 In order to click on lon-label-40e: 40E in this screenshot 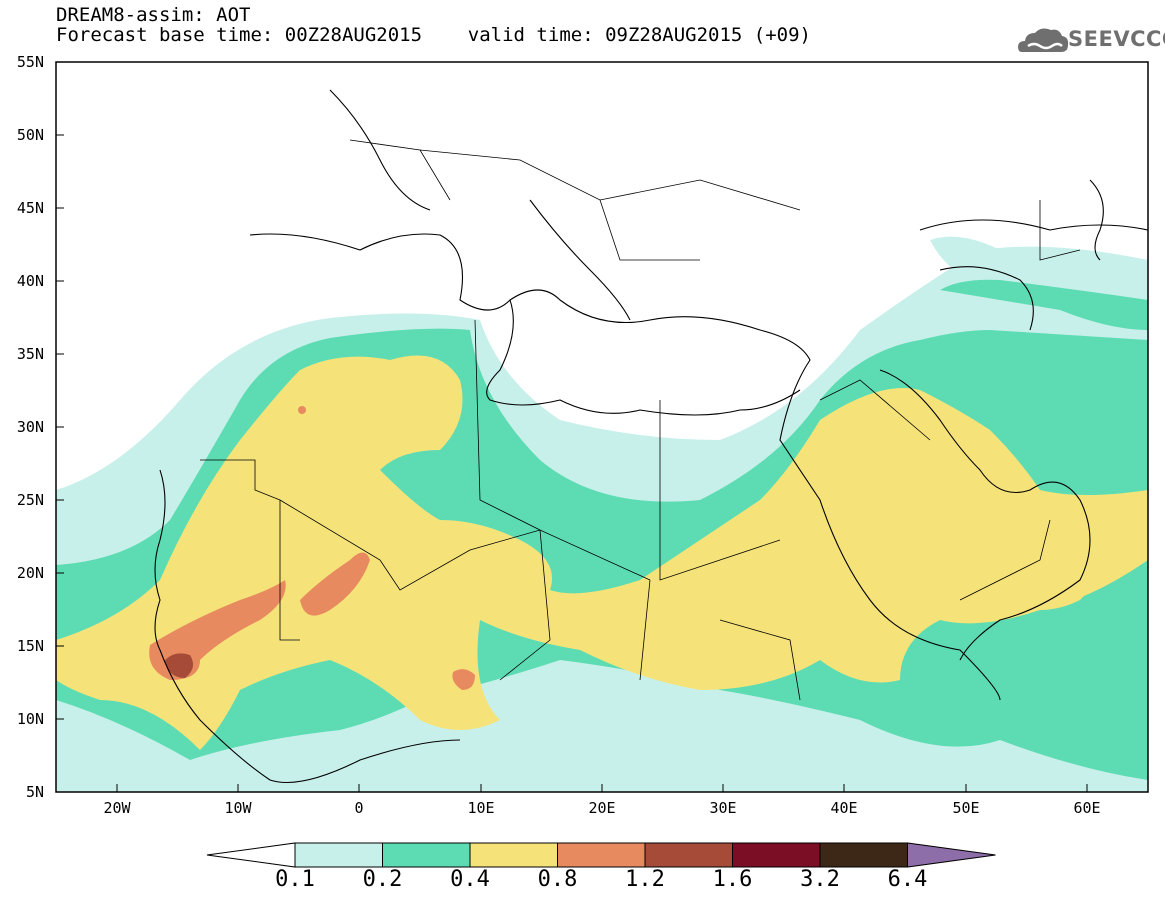, I will do `click(844, 808)`.